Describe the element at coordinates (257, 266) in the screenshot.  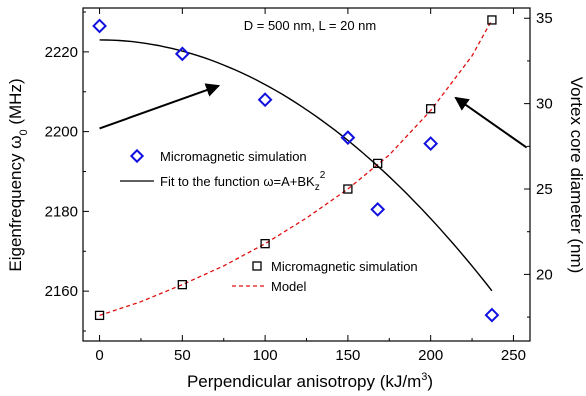
I see `legend-square-marker` at that location.